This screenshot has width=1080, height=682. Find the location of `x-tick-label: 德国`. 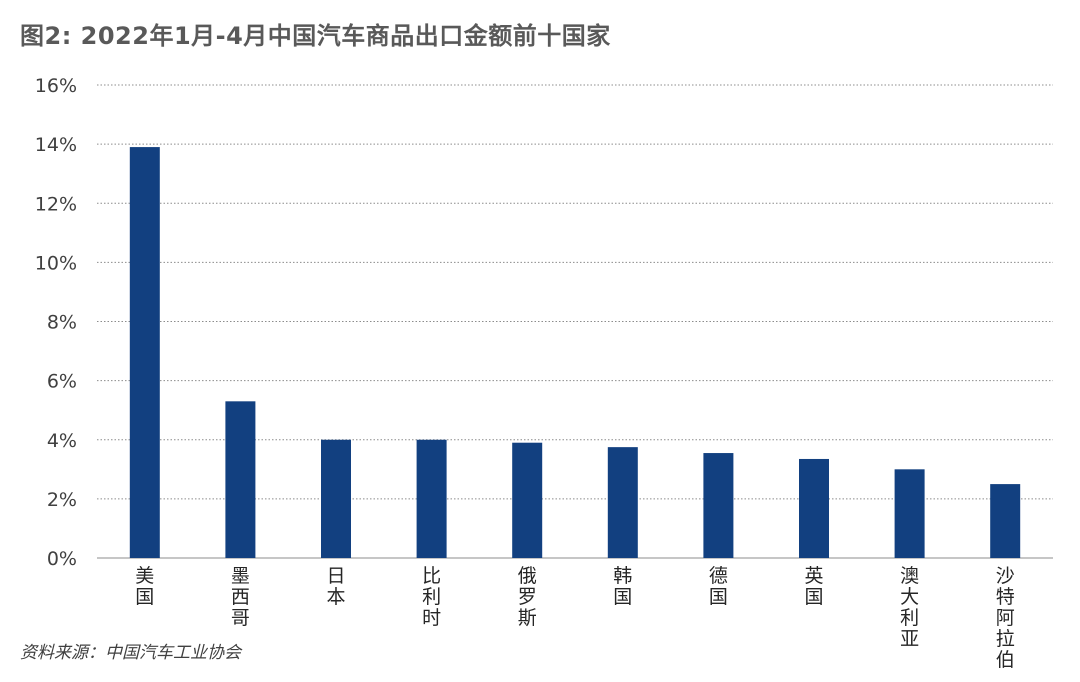

x-tick-label: 德国 is located at coordinates (718, 586).